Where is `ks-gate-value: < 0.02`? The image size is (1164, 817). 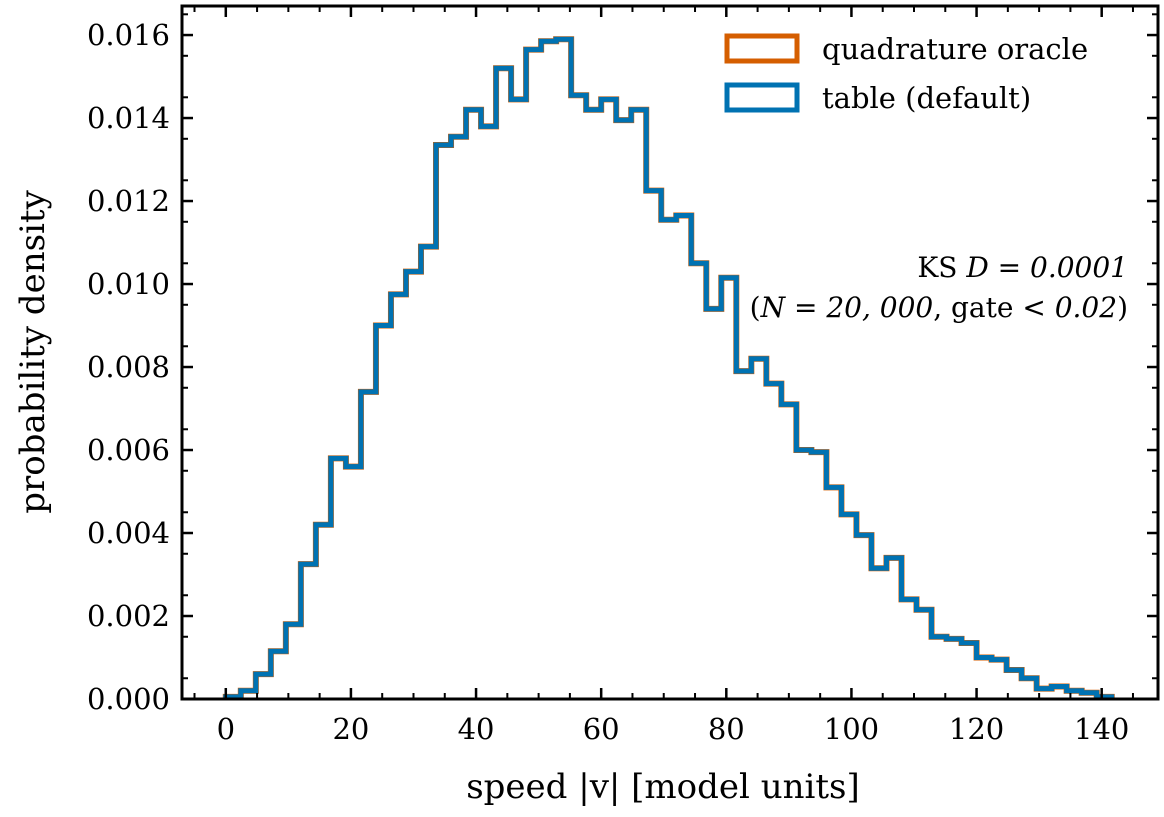 ks-gate-value: < 0.02 is located at coordinates (1069, 307).